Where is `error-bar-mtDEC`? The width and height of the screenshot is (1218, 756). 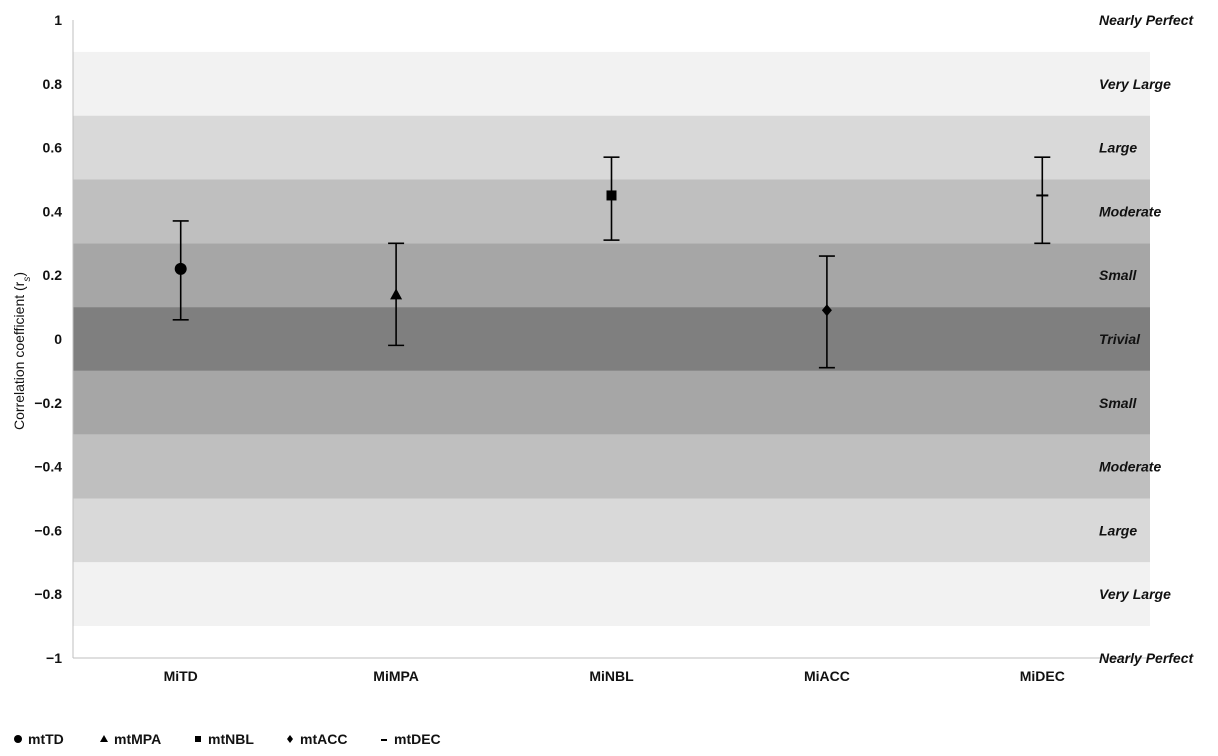 error-bar-mtDEC is located at coordinates (1042, 200).